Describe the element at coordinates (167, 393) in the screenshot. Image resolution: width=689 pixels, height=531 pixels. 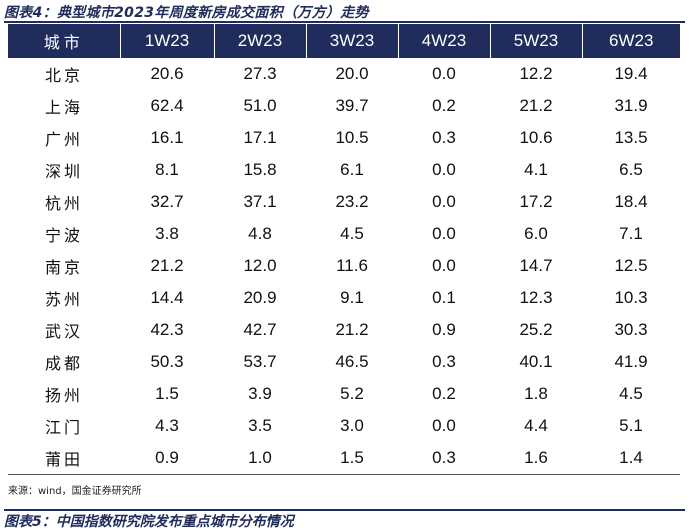
I see `value-cell: 1.5` at that location.